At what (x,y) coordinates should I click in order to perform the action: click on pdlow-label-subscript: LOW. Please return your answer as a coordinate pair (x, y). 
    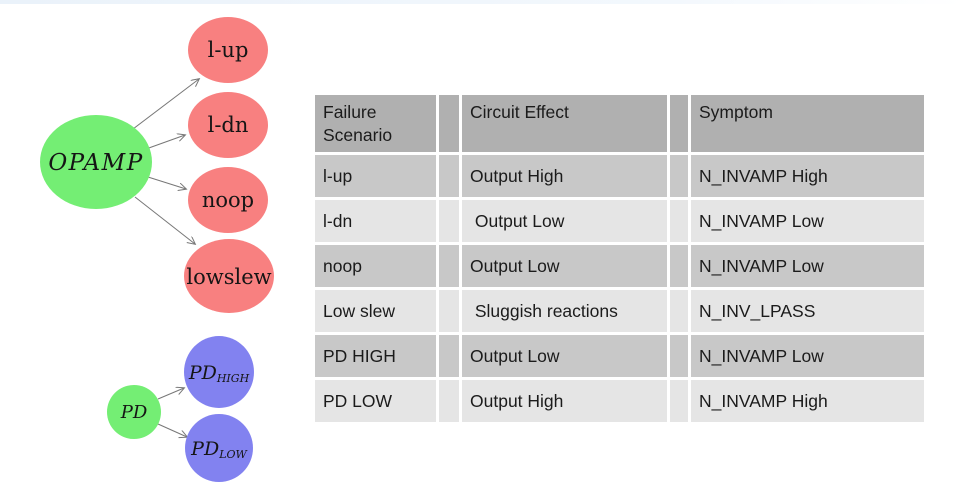
    Looking at the image, I should click on (233, 454).